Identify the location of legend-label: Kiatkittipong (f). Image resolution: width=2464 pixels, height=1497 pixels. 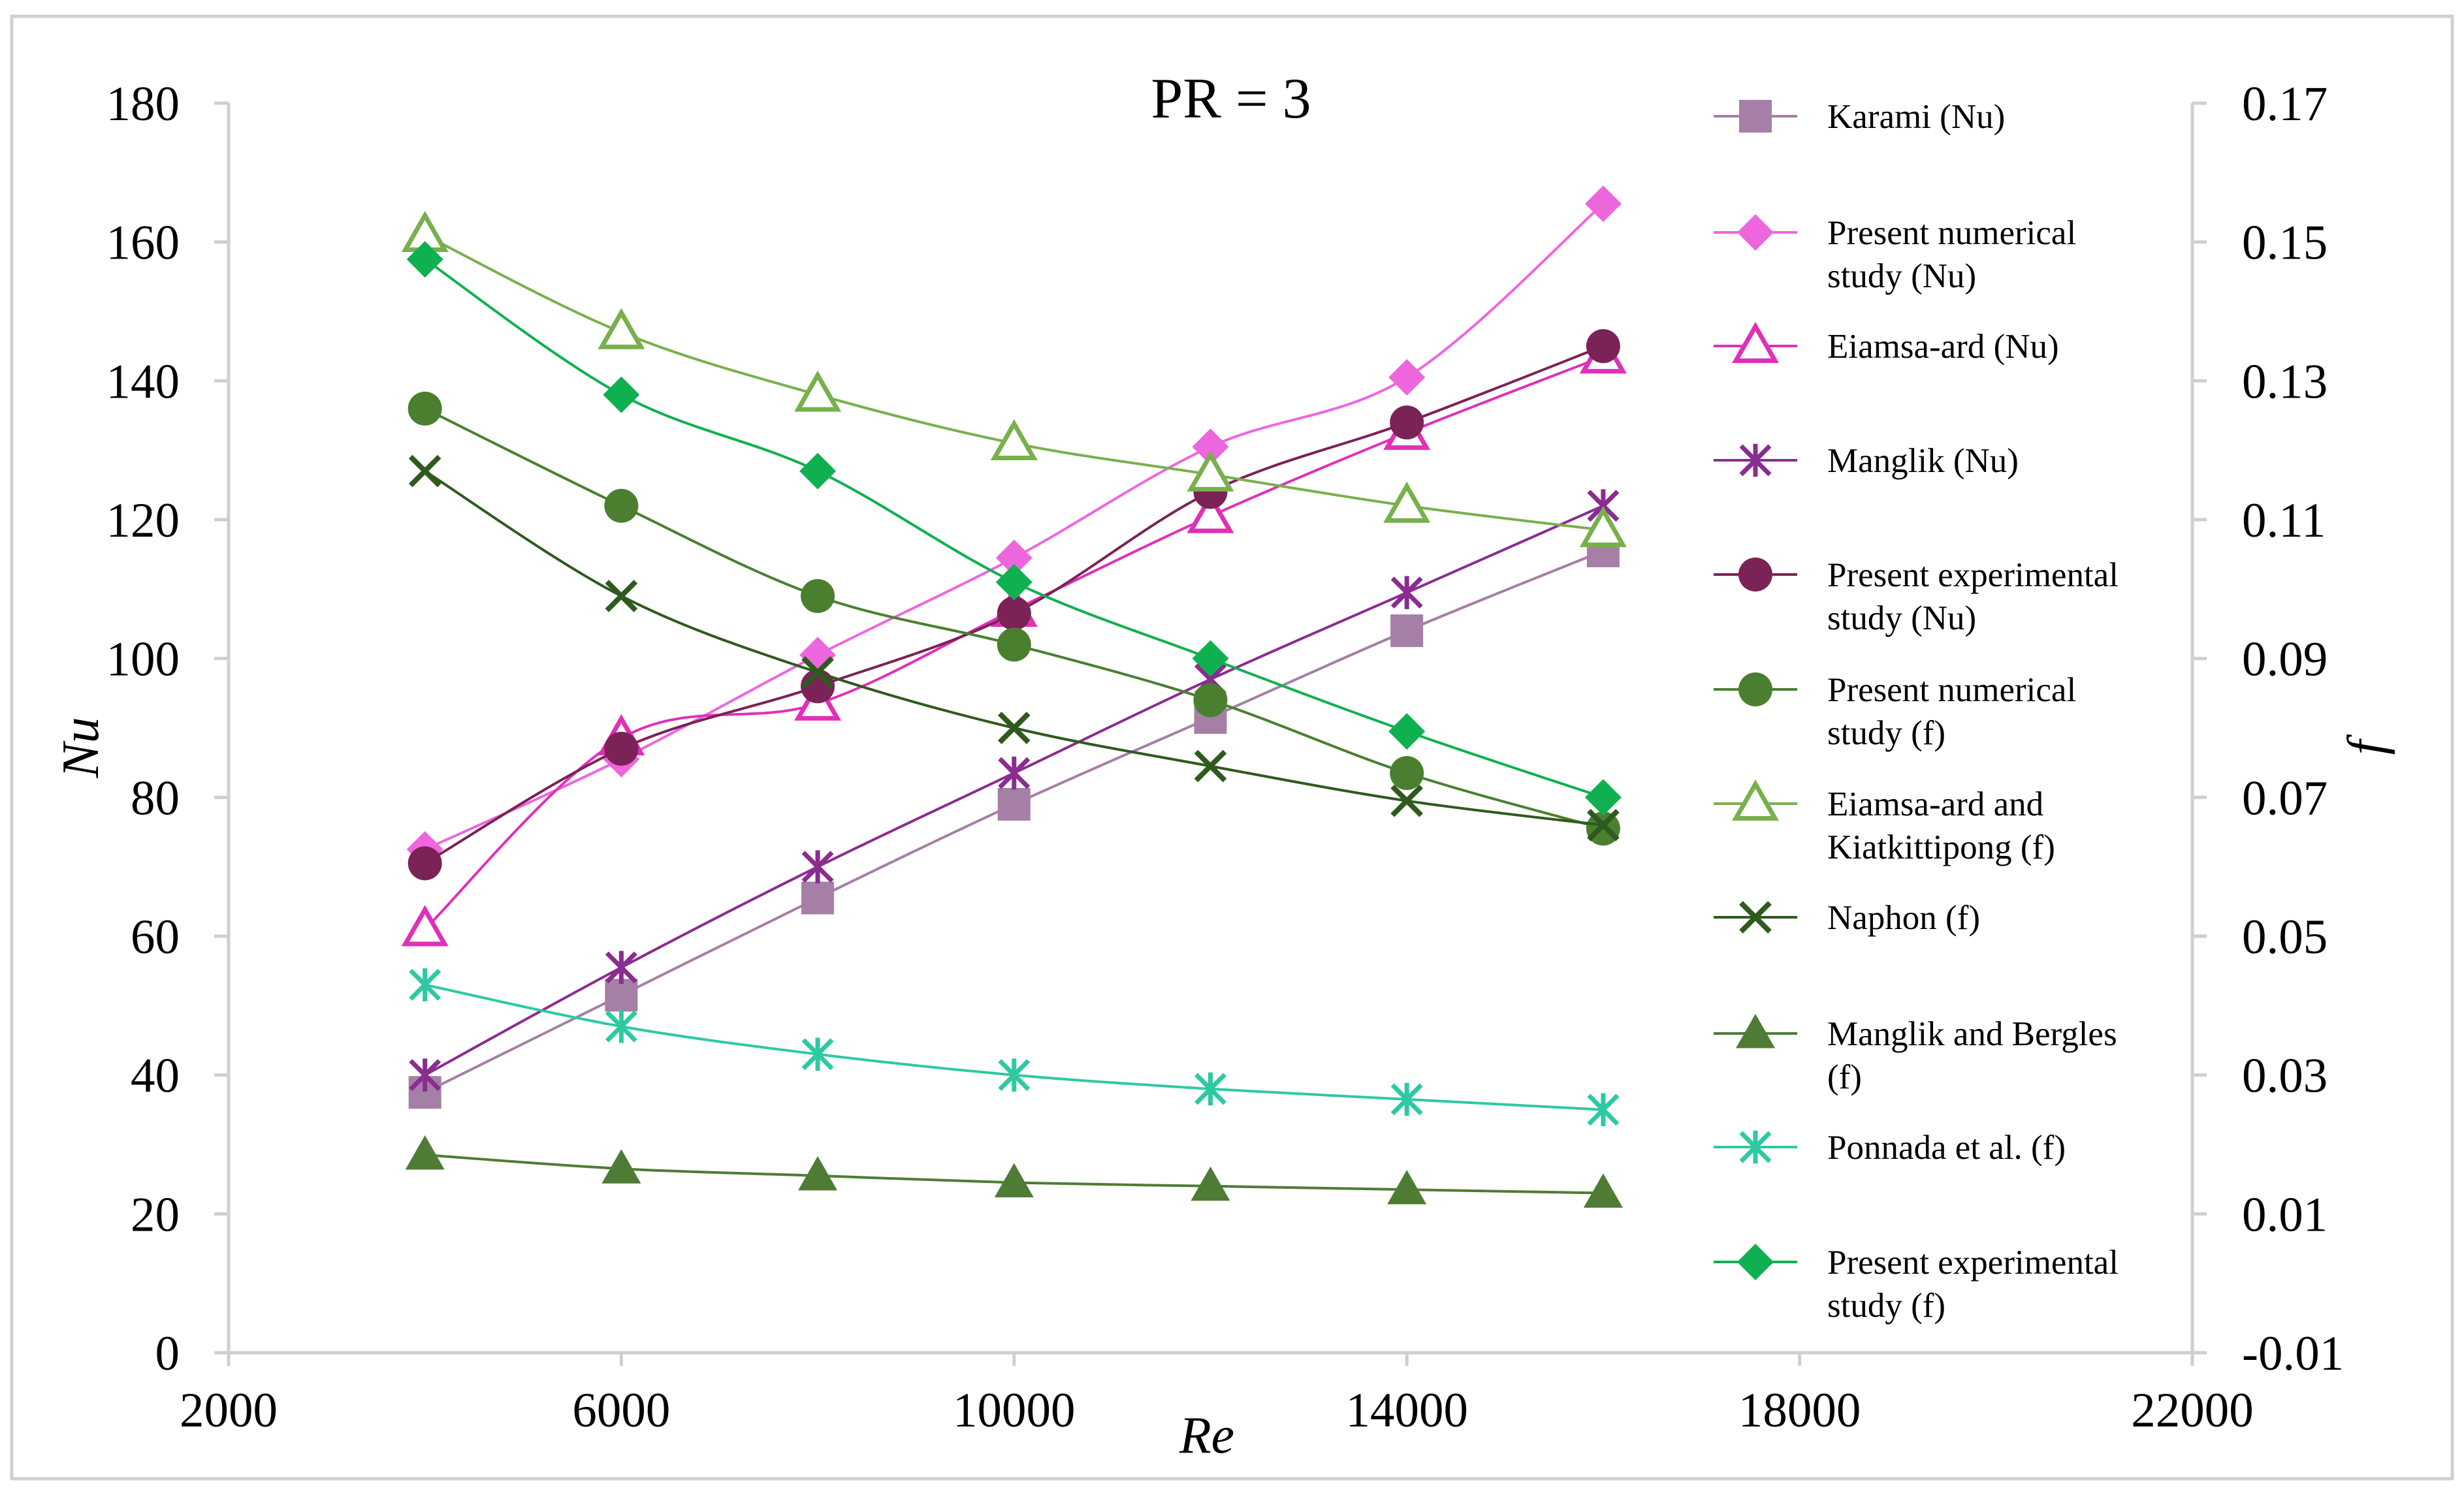
(1941, 847).